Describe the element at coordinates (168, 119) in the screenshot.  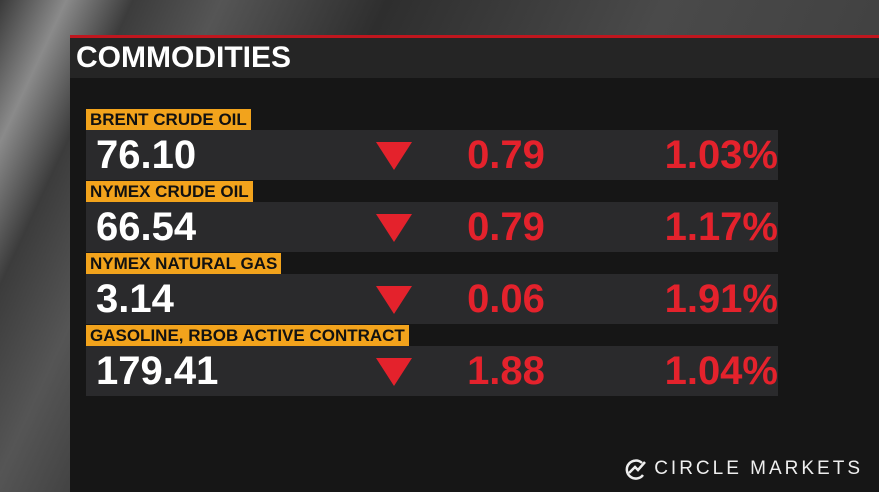
I see `commodity-name: BRENT CRUDE OIL` at that location.